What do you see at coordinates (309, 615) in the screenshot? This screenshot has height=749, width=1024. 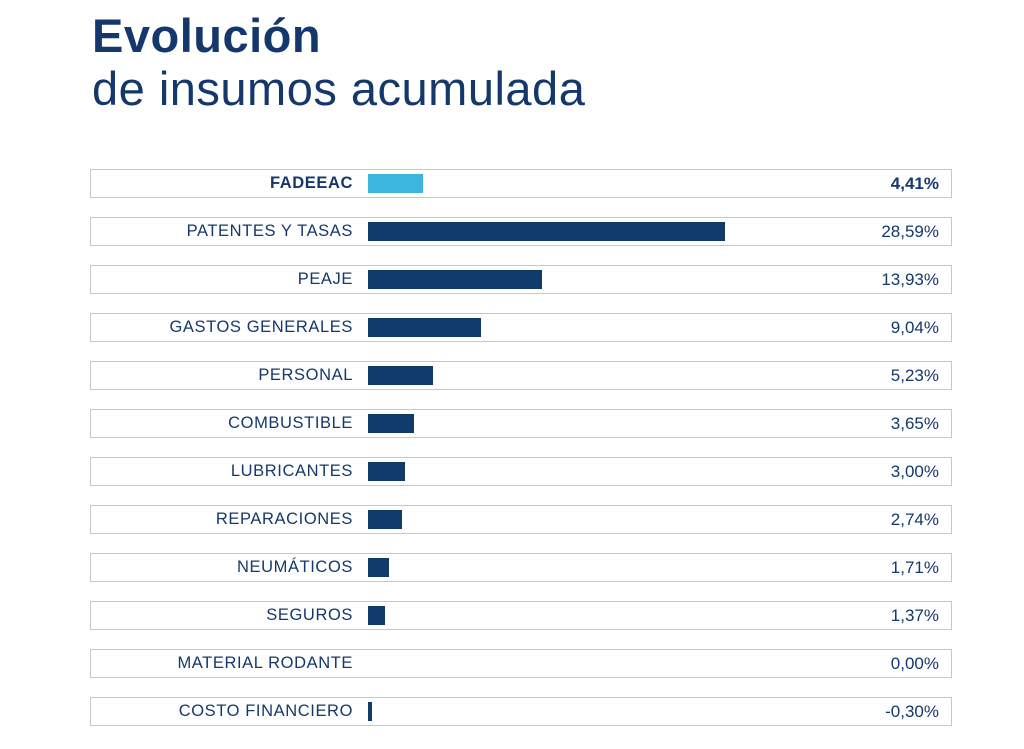 I see `row-label: SEGUROS` at bounding box center [309, 615].